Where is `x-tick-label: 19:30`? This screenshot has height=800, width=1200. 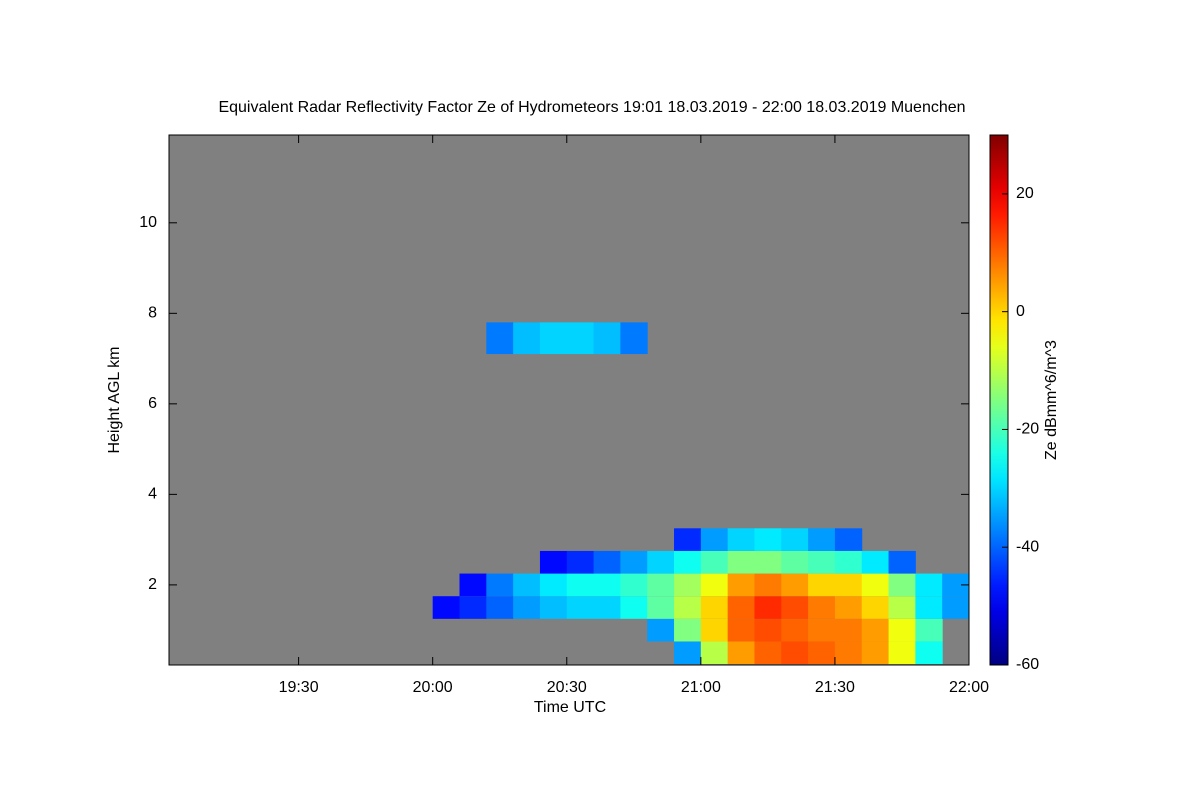
x-tick-label: 19:30 is located at coordinates (299, 687).